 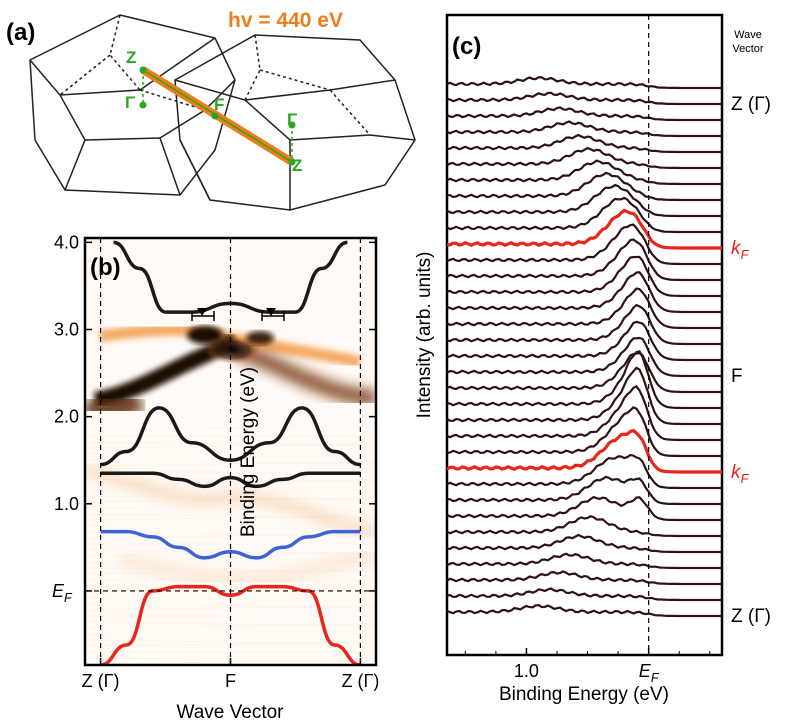 I want to click on band-red-band, so click(x=230, y=624).